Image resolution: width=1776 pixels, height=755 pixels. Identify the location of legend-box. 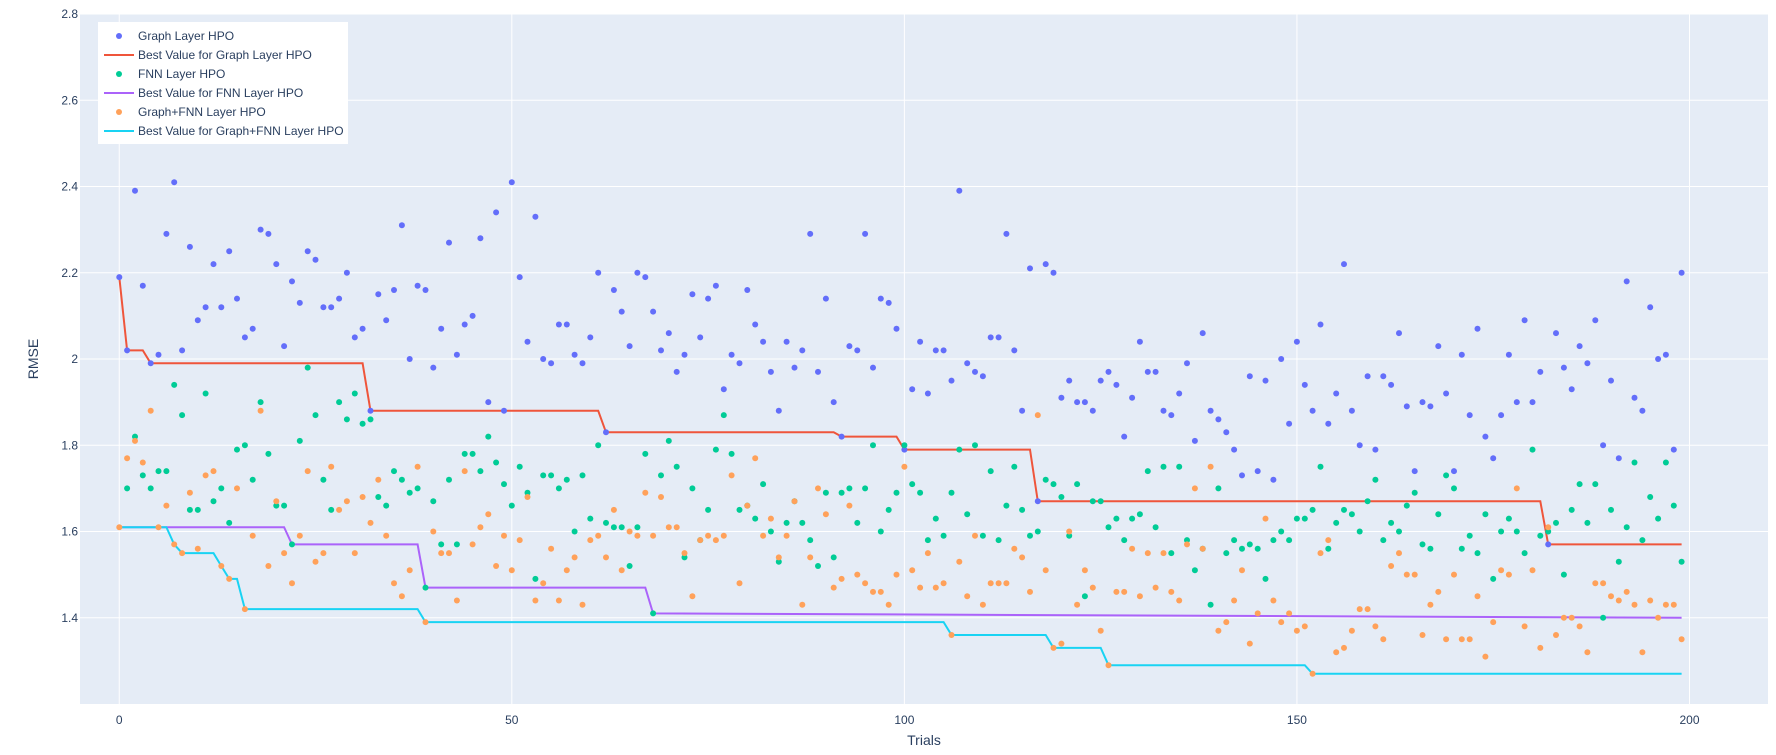
(223, 83).